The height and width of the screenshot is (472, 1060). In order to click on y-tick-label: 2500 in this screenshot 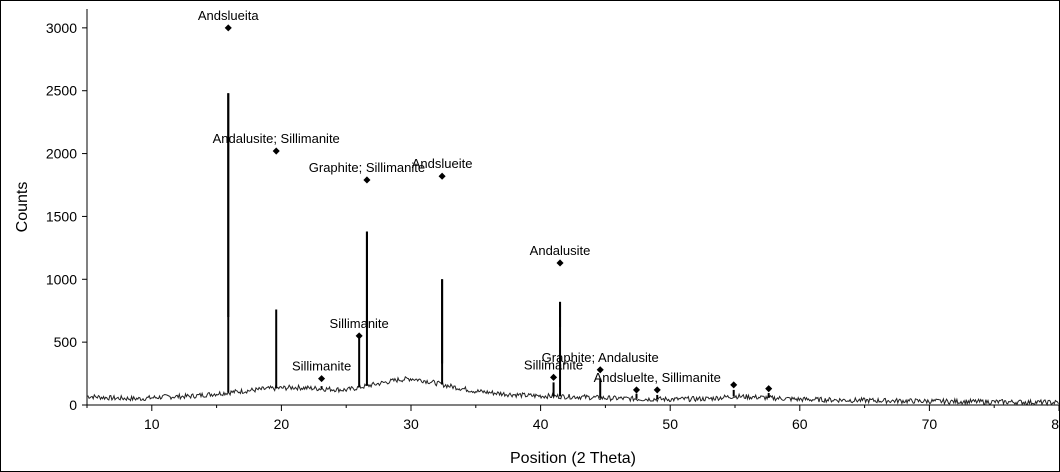, I will do `click(61, 91)`.